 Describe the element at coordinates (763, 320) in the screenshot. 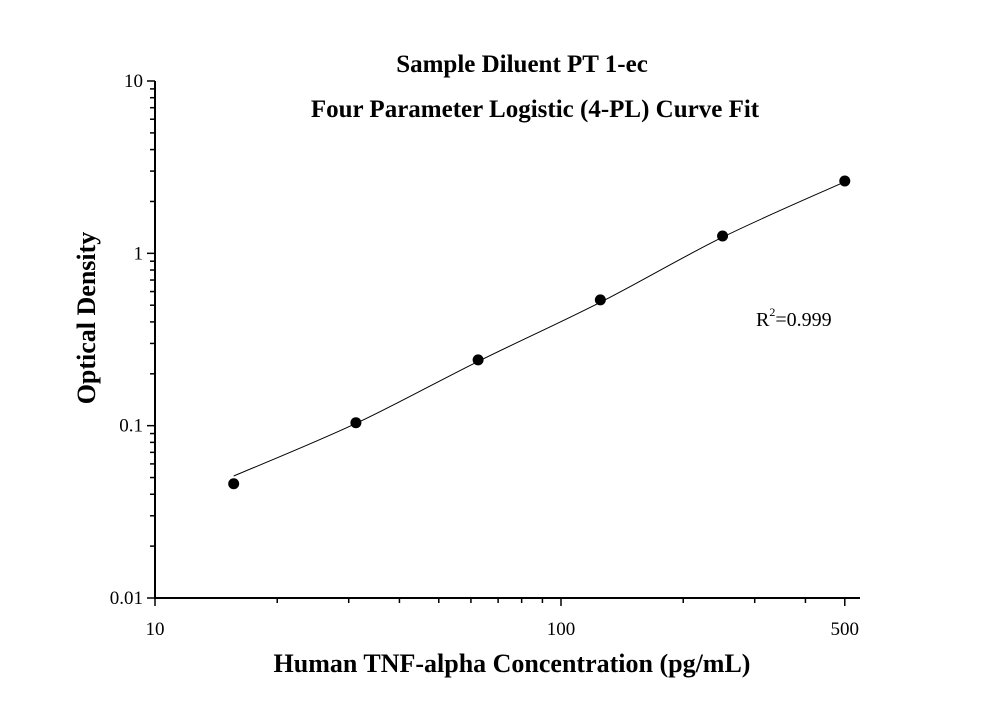

I see `r-squared-r: R` at that location.